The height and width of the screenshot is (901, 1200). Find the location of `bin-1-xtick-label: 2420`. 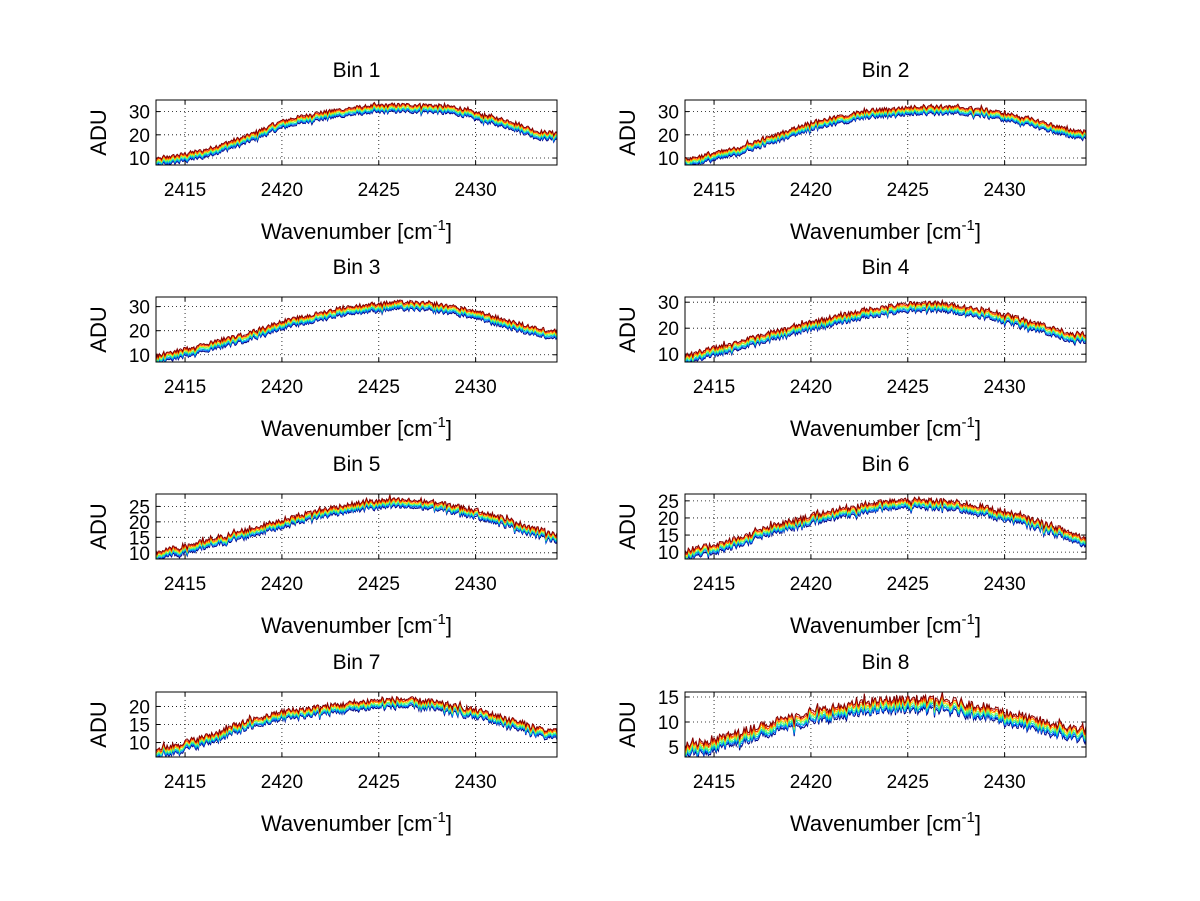

bin-1-xtick-label: 2420 is located at coordinates (282, 190).